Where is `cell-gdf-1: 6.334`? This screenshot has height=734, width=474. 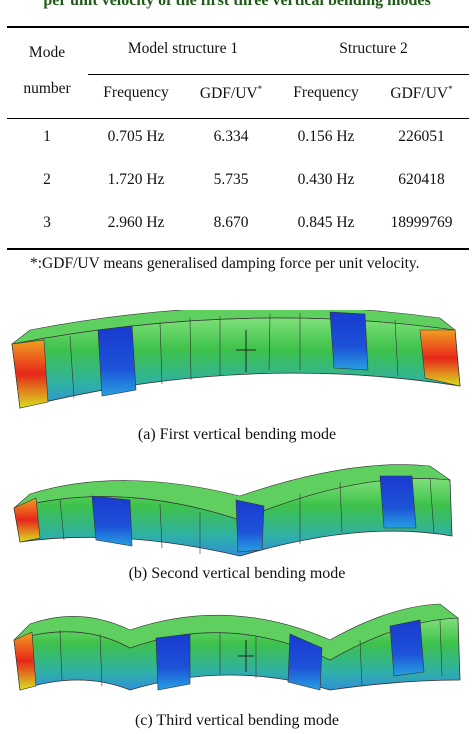
cell-gdf-1: 6.334 is located at coordinates (231, 136).